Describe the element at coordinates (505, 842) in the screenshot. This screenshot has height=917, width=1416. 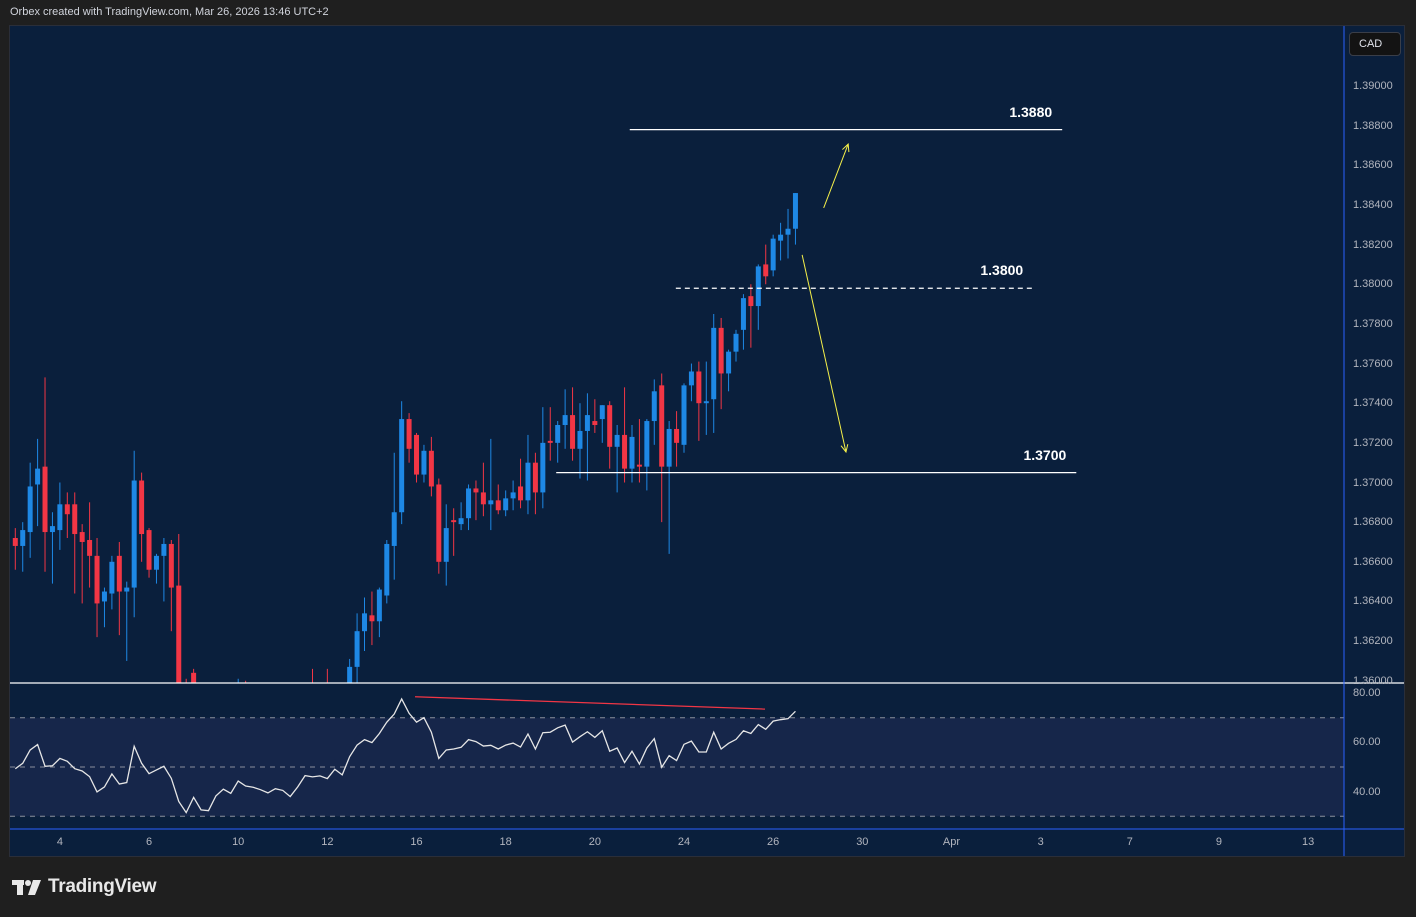
I see `time-tick-label: 18` at that location.